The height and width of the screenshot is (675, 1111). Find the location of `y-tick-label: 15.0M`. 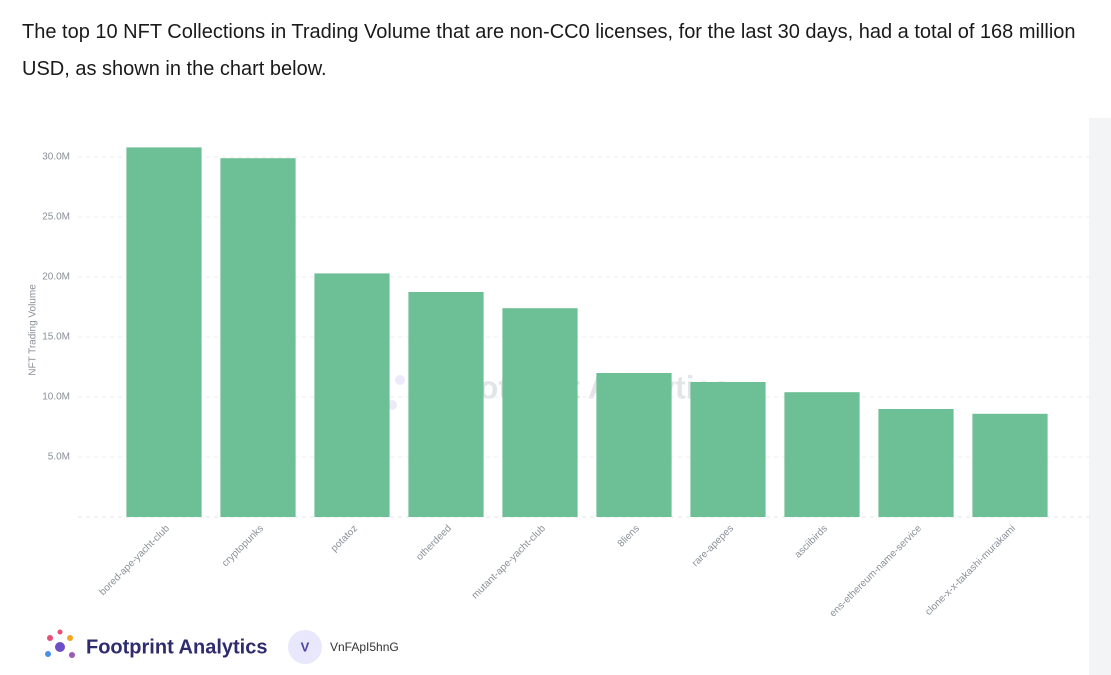

y-tick-label: 15.0M is located at coordinates (56, 337).